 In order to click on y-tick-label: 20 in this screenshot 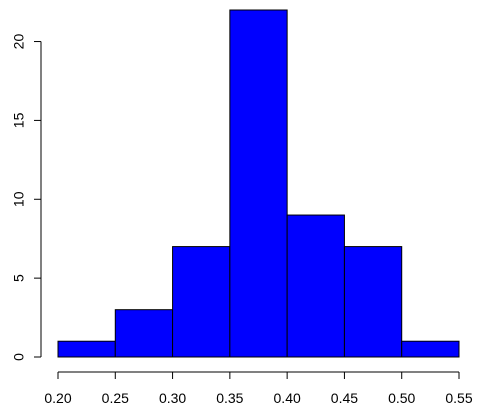, I will do `click(19, 42)`.